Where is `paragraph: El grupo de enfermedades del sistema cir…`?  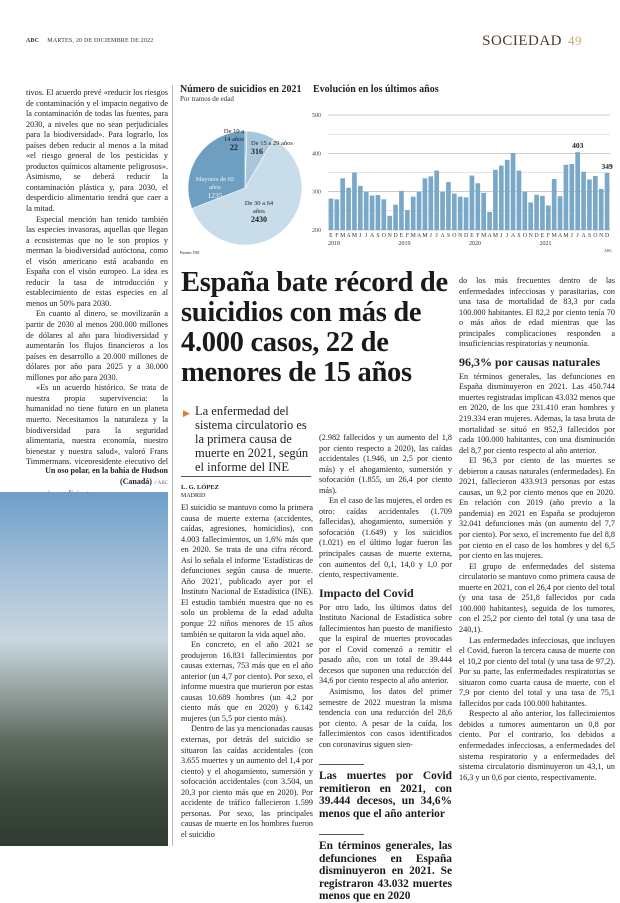 paragraph: El grupo de enfermedades del sistema cir… is located at coordinates (537, 597).